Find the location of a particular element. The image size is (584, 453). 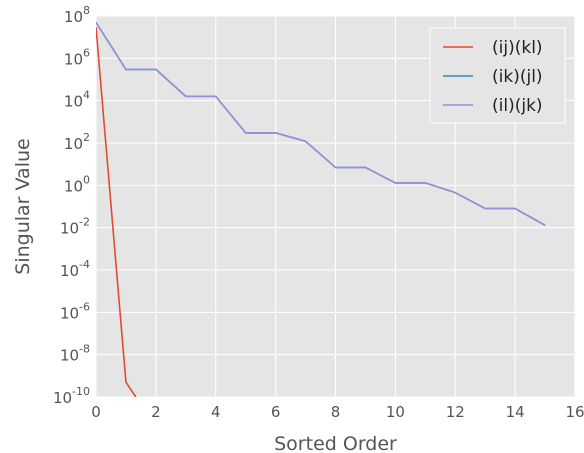

y-tick-exponent: 4 is located at coordinates (86, 95).